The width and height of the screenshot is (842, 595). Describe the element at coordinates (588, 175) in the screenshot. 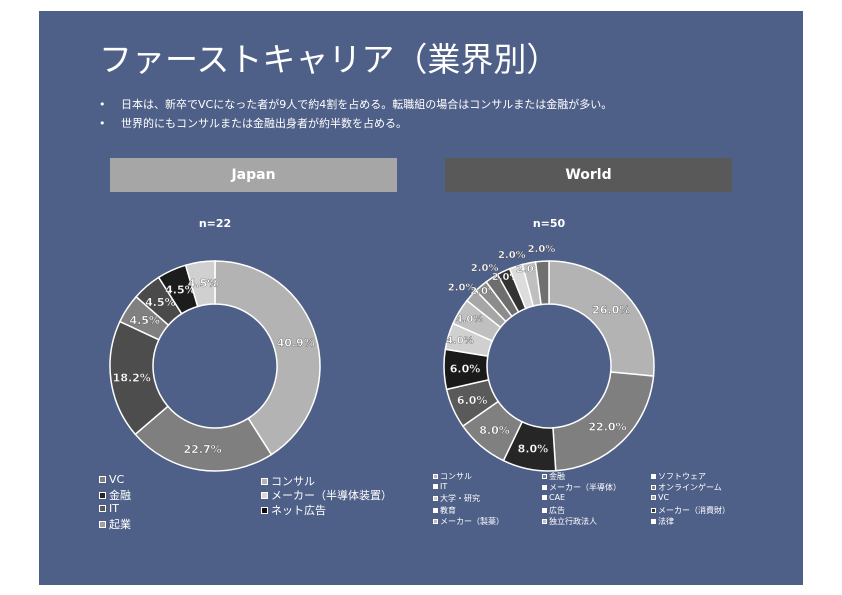

I see `chart-header-world: World` at that location.